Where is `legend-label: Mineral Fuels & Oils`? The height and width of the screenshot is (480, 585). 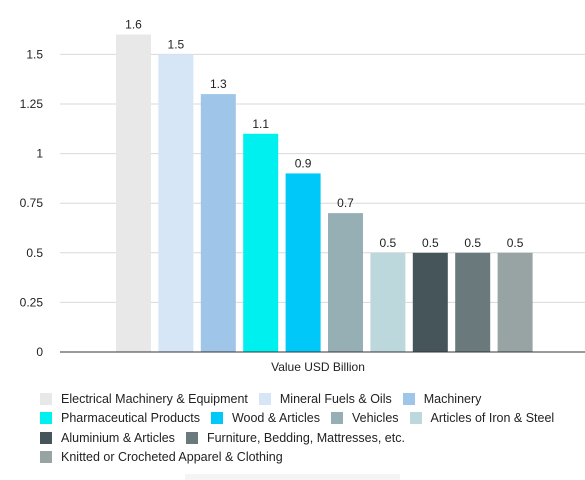
legend-label: Mineral Fuels & Oils is located at coordinates (335, 398).